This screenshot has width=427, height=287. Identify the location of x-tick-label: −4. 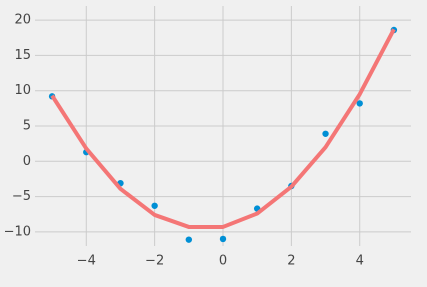
(86, 261).